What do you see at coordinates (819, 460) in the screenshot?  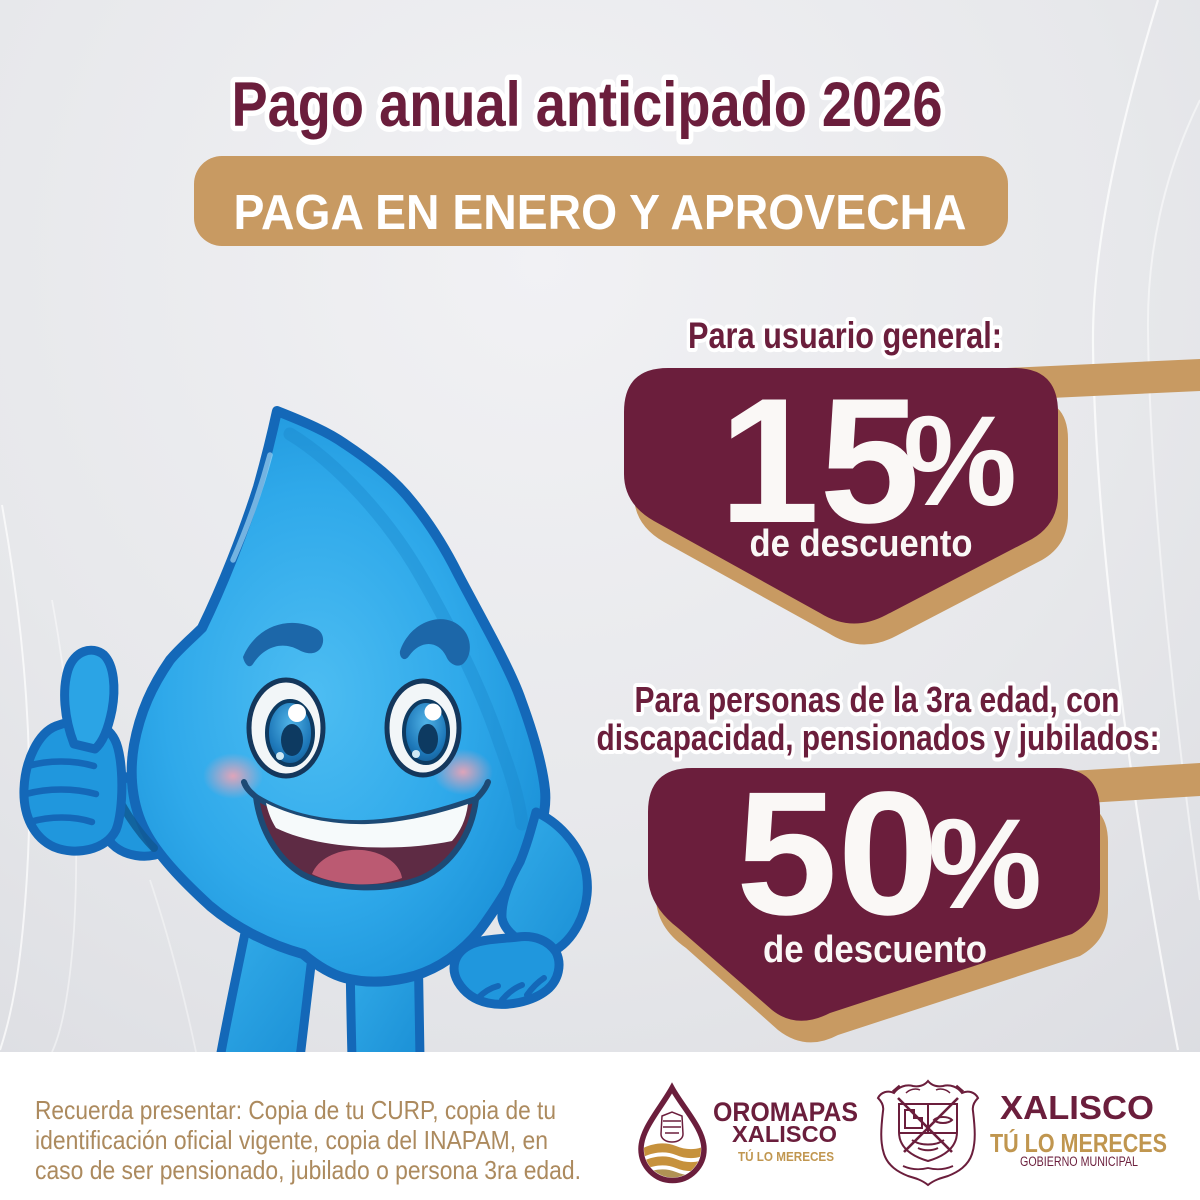 I see `svg-text: 15` at bounding box center [819, 460].